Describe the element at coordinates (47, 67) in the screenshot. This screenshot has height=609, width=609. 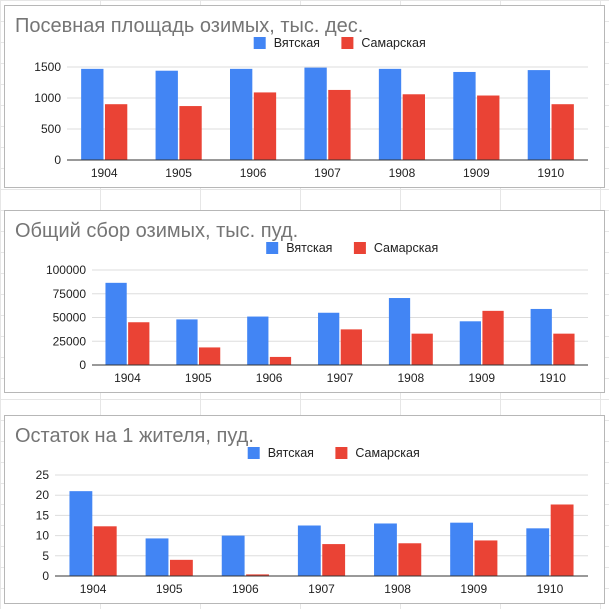
I see `y-tick-label: 1500` at that location.